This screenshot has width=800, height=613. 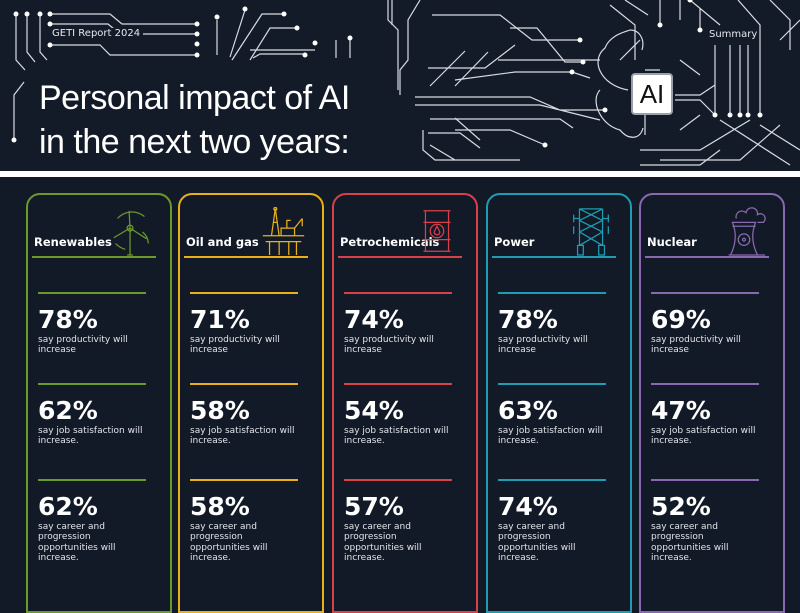 I want to click on stat-block: 62% say job satisfaction will increase., so click(x=93, y=415).